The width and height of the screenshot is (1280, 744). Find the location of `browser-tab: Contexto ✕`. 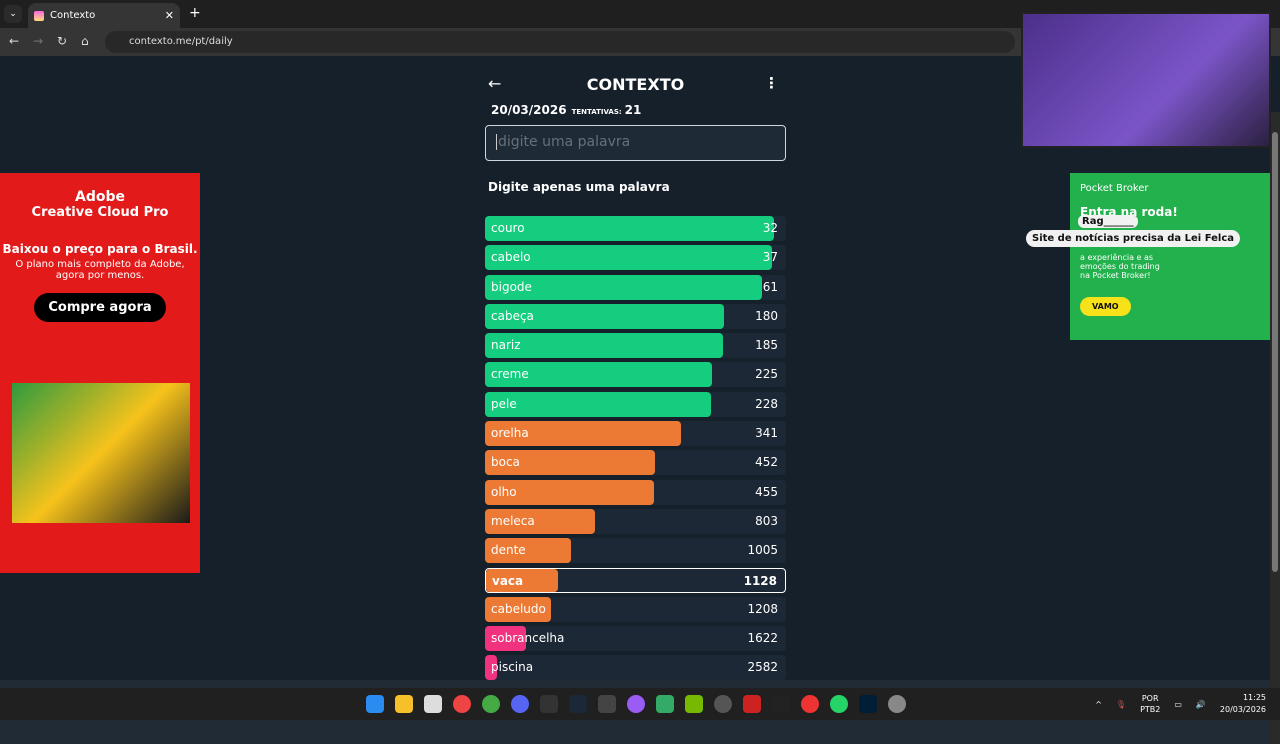

browser-tab: Contexto ✕ is located at coordinates (104, 15).